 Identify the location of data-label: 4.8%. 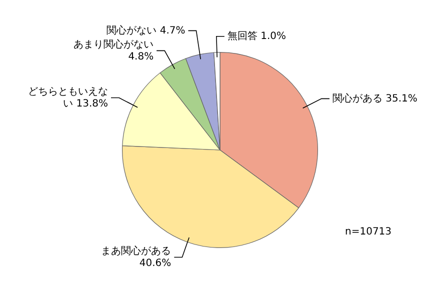
(141, 56).